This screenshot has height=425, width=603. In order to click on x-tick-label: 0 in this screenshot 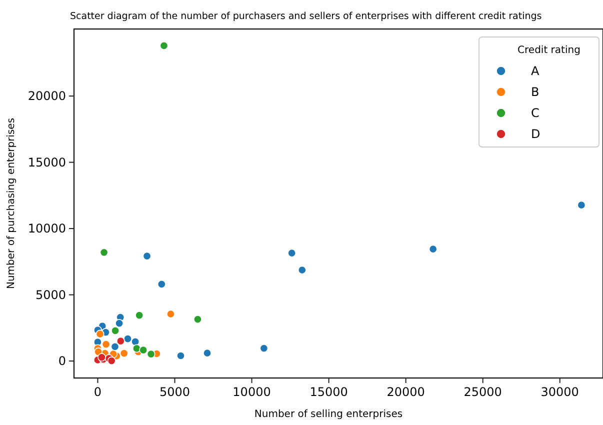, I will do `click(98, 392)`.